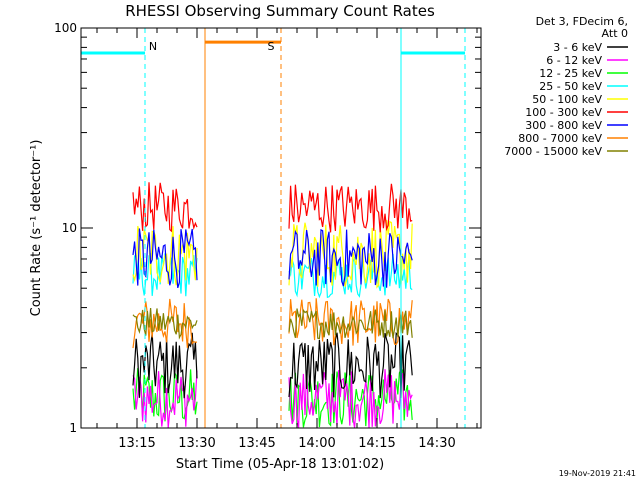 Image resolution: width=640 pixels, height=480 pixels. What do you see at coordinates (376, 443) in the screenshot?
I see `x-tick-label: 14:15` at bounding box center [376, 443].